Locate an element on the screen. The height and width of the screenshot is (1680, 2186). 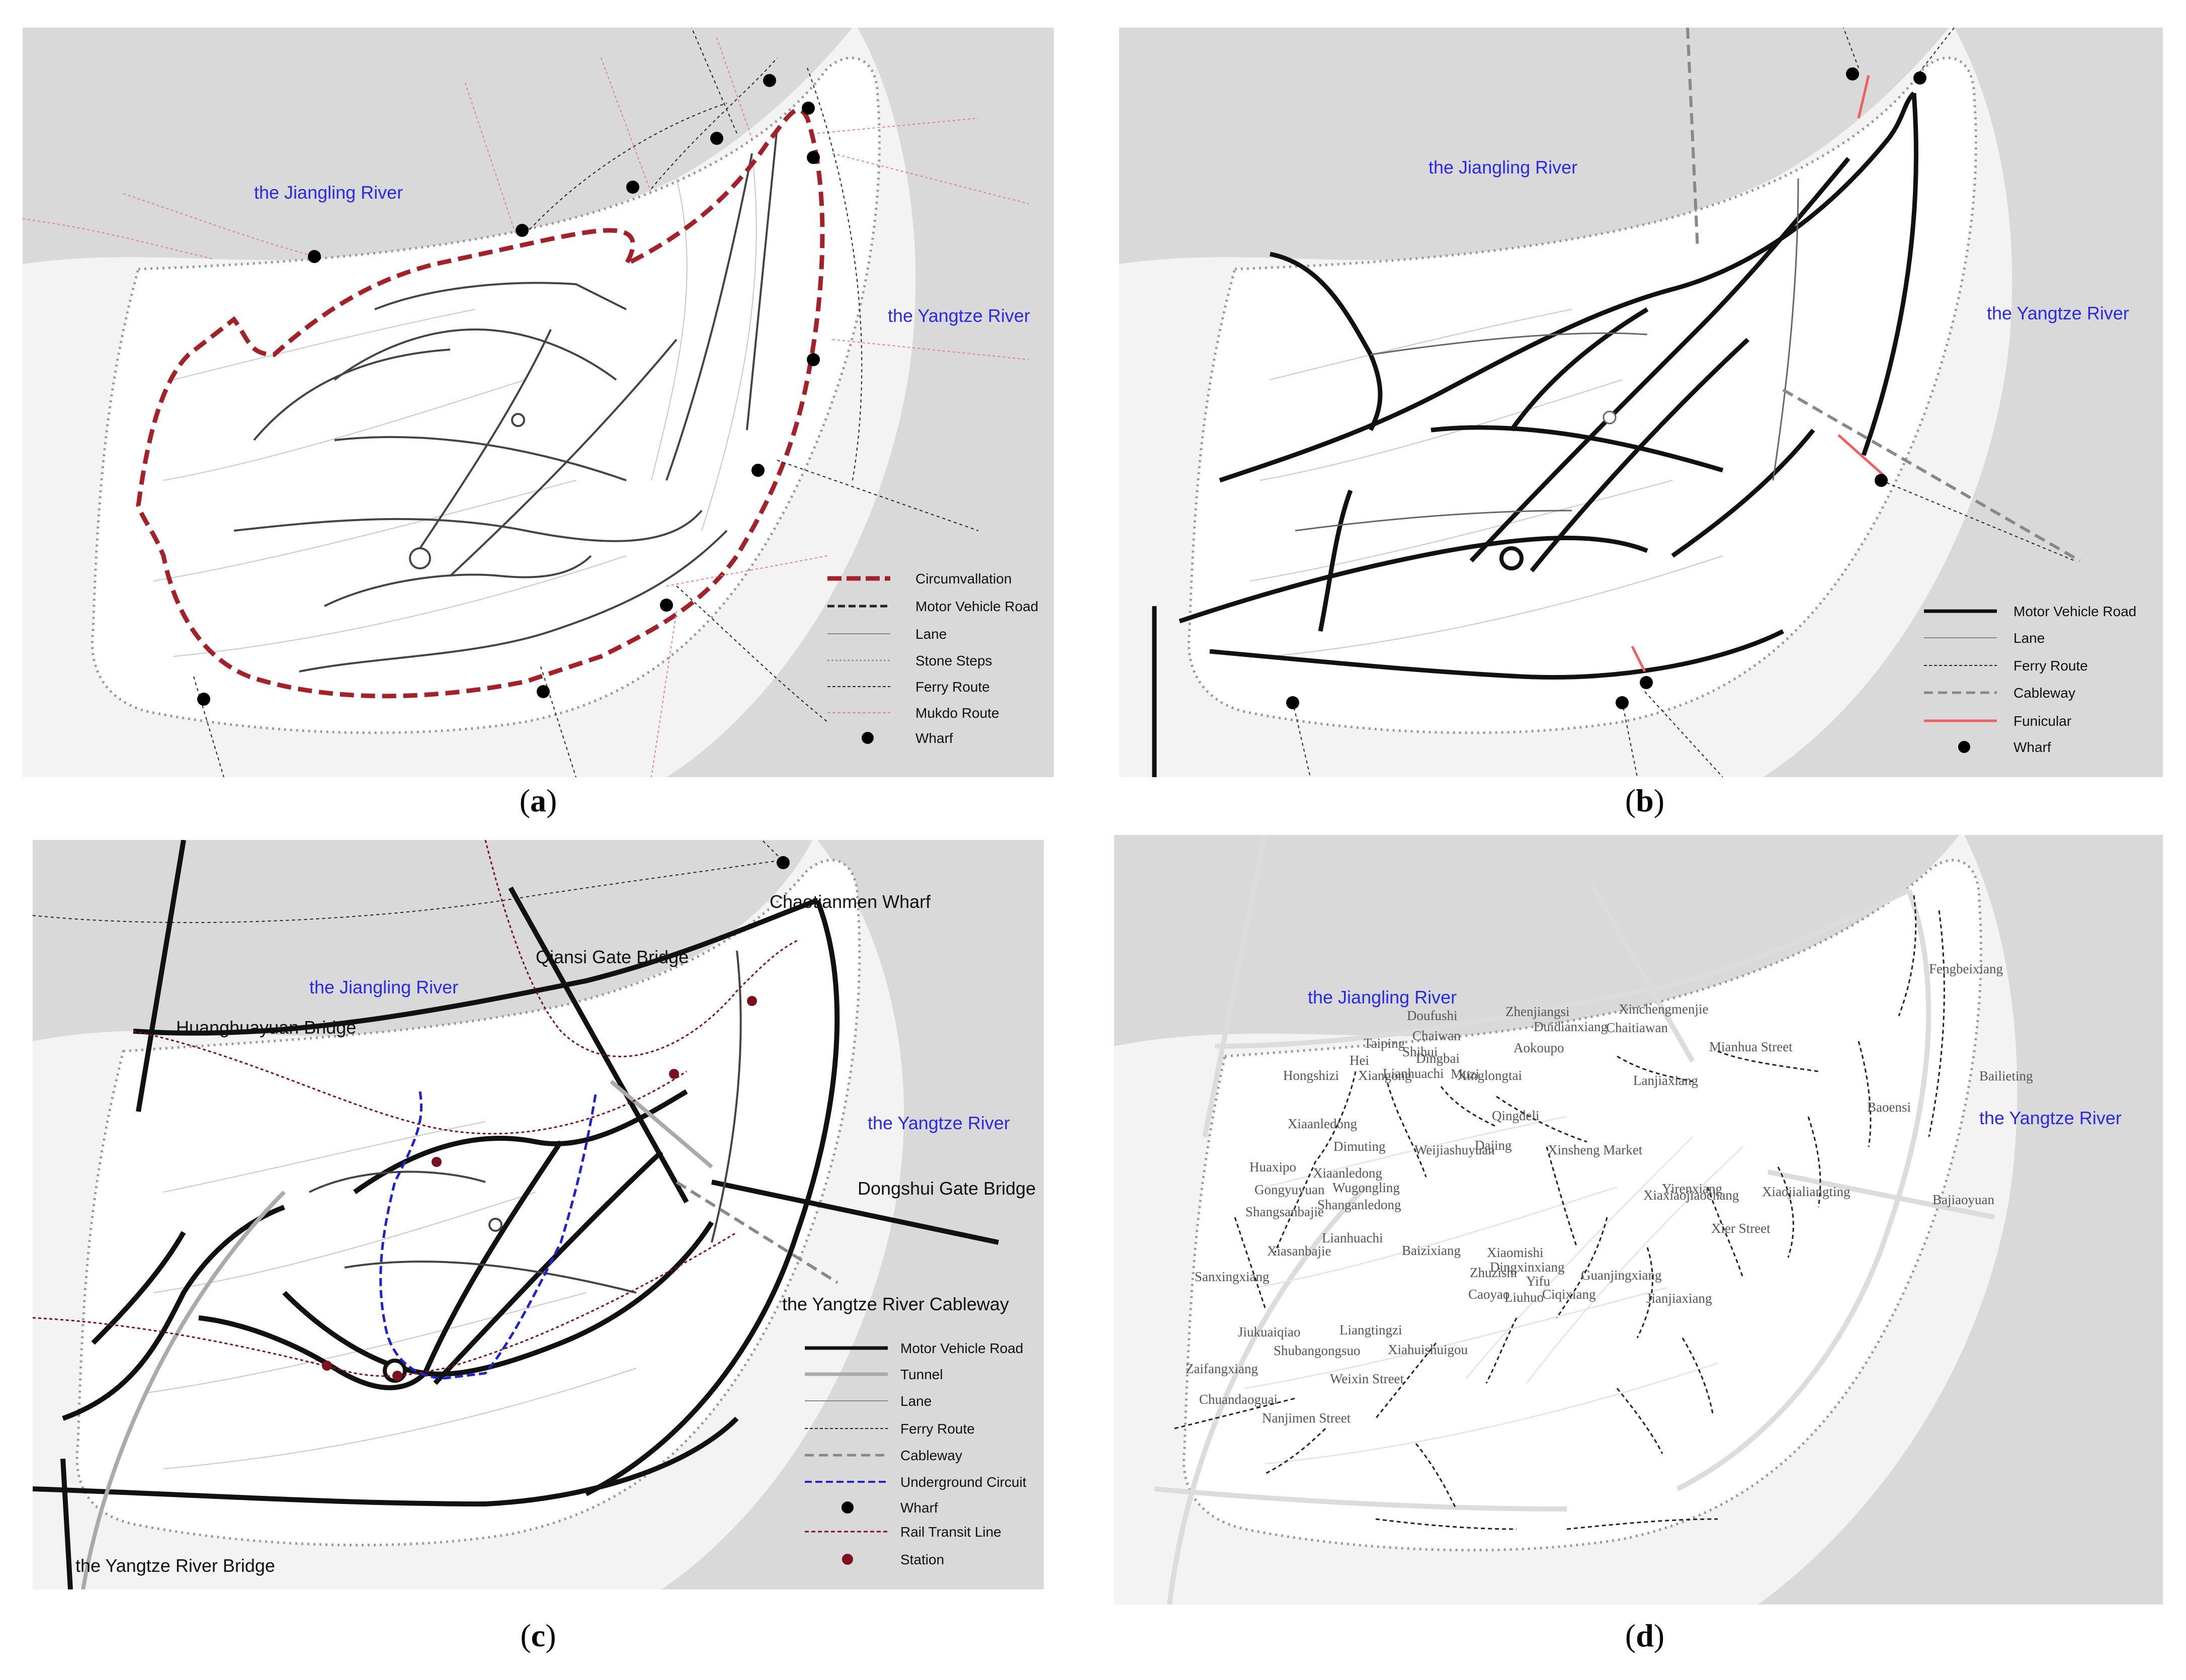
street-label: Hei is located at coordinates (1359, 1060).